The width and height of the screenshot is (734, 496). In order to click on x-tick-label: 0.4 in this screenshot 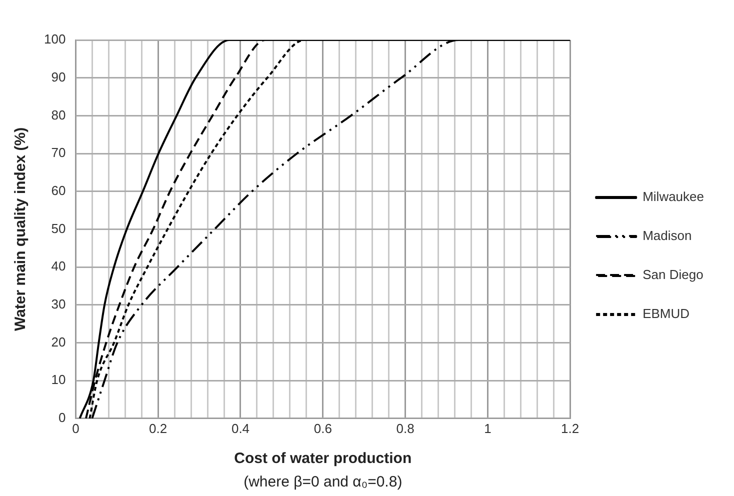, I will do `click(240, 428)`.